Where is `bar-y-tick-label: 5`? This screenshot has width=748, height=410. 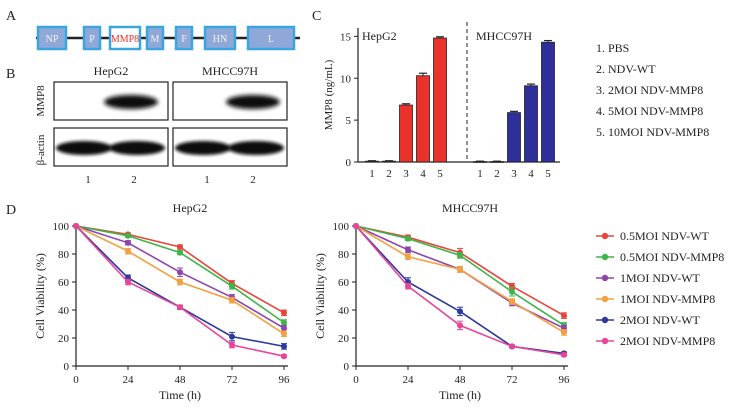
bar-y-tick-label: 5 is located at coordinates (349, 121).